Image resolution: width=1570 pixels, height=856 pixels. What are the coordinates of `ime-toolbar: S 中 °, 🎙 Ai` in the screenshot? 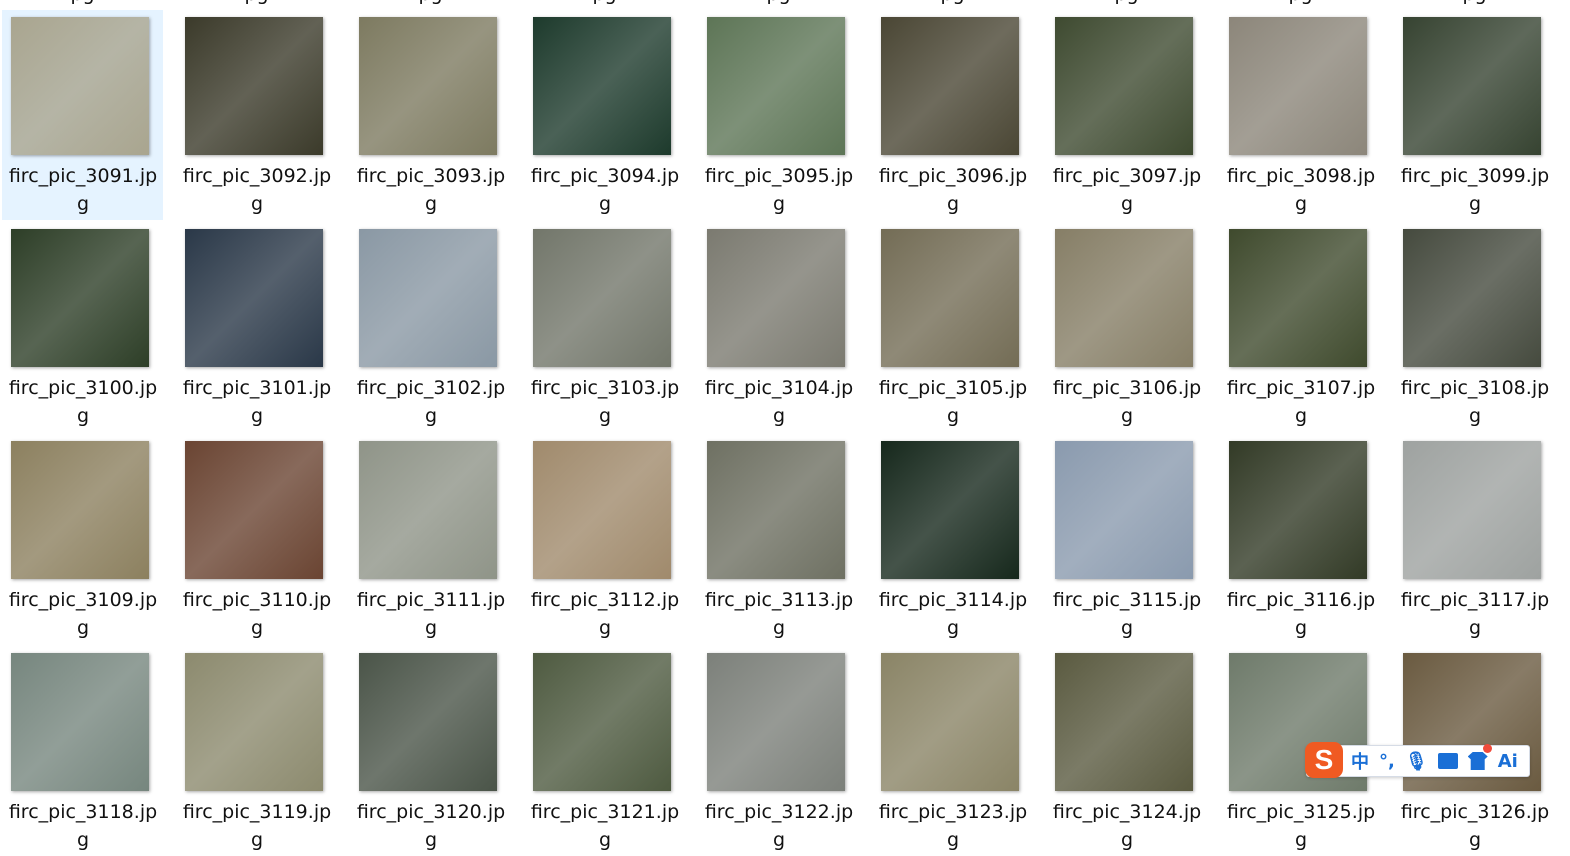 It's located at (1417, 760).